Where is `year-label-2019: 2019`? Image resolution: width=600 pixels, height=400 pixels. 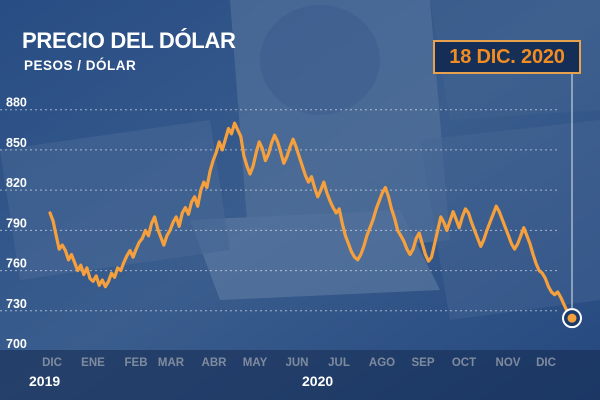
year-label-2019: 2019 is located at coordinates (45, 381).